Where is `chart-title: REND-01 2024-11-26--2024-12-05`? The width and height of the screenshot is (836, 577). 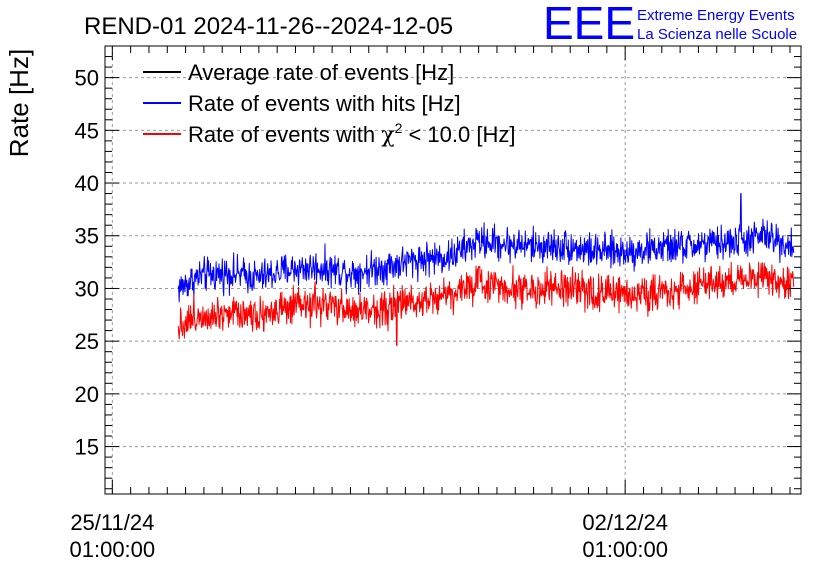
chart-title: REND-01 2024-11-26--2024-12-05 is located at coordinates (268, 26).